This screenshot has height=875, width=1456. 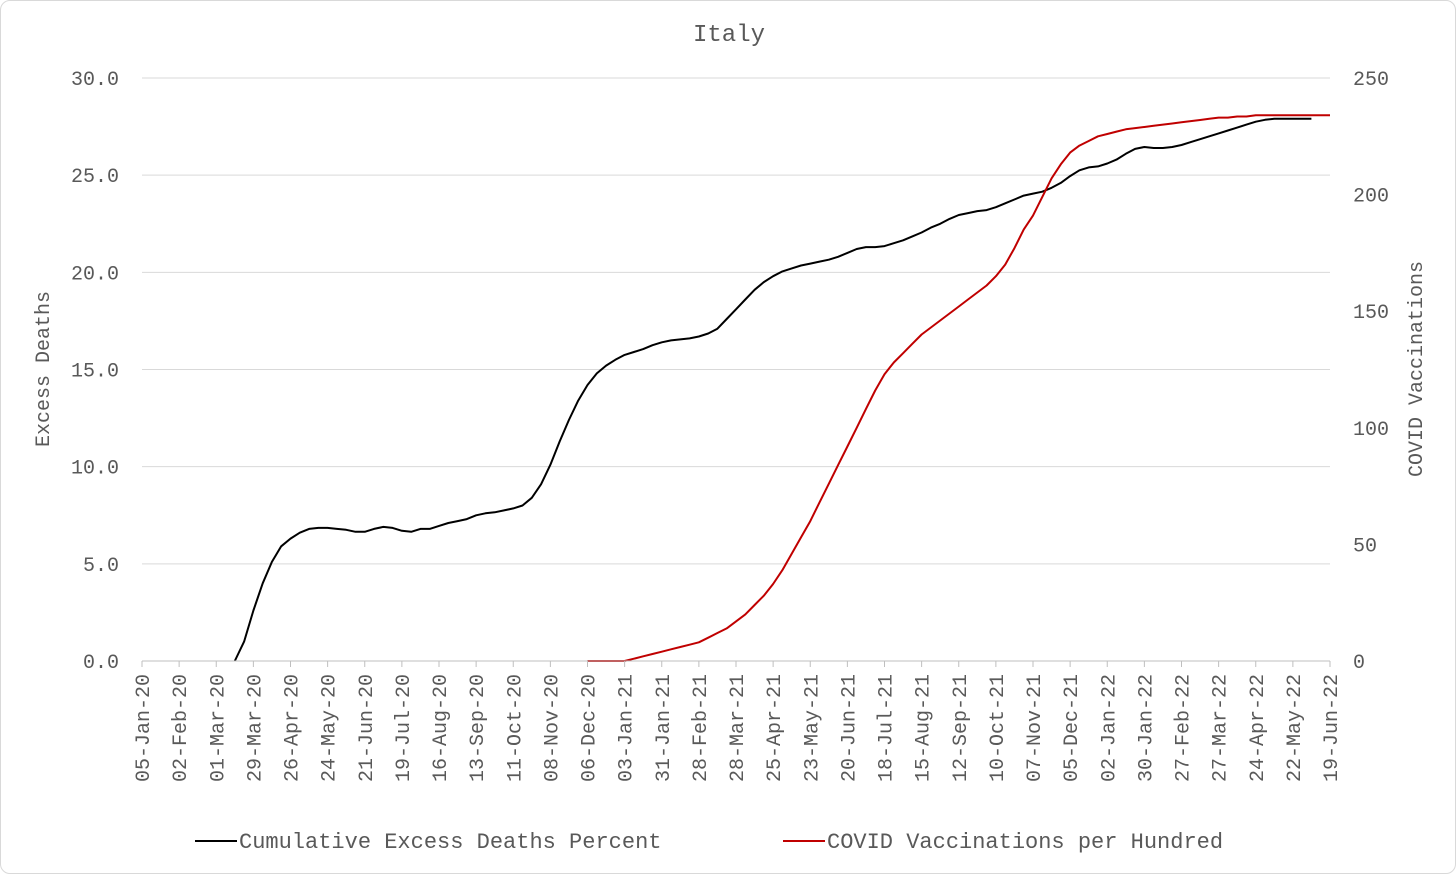 What do you see at coordinates (404, 728) in the screenshot?
I see `x-tick-label: 19-Jul-20` at bounding box center [404, 728].